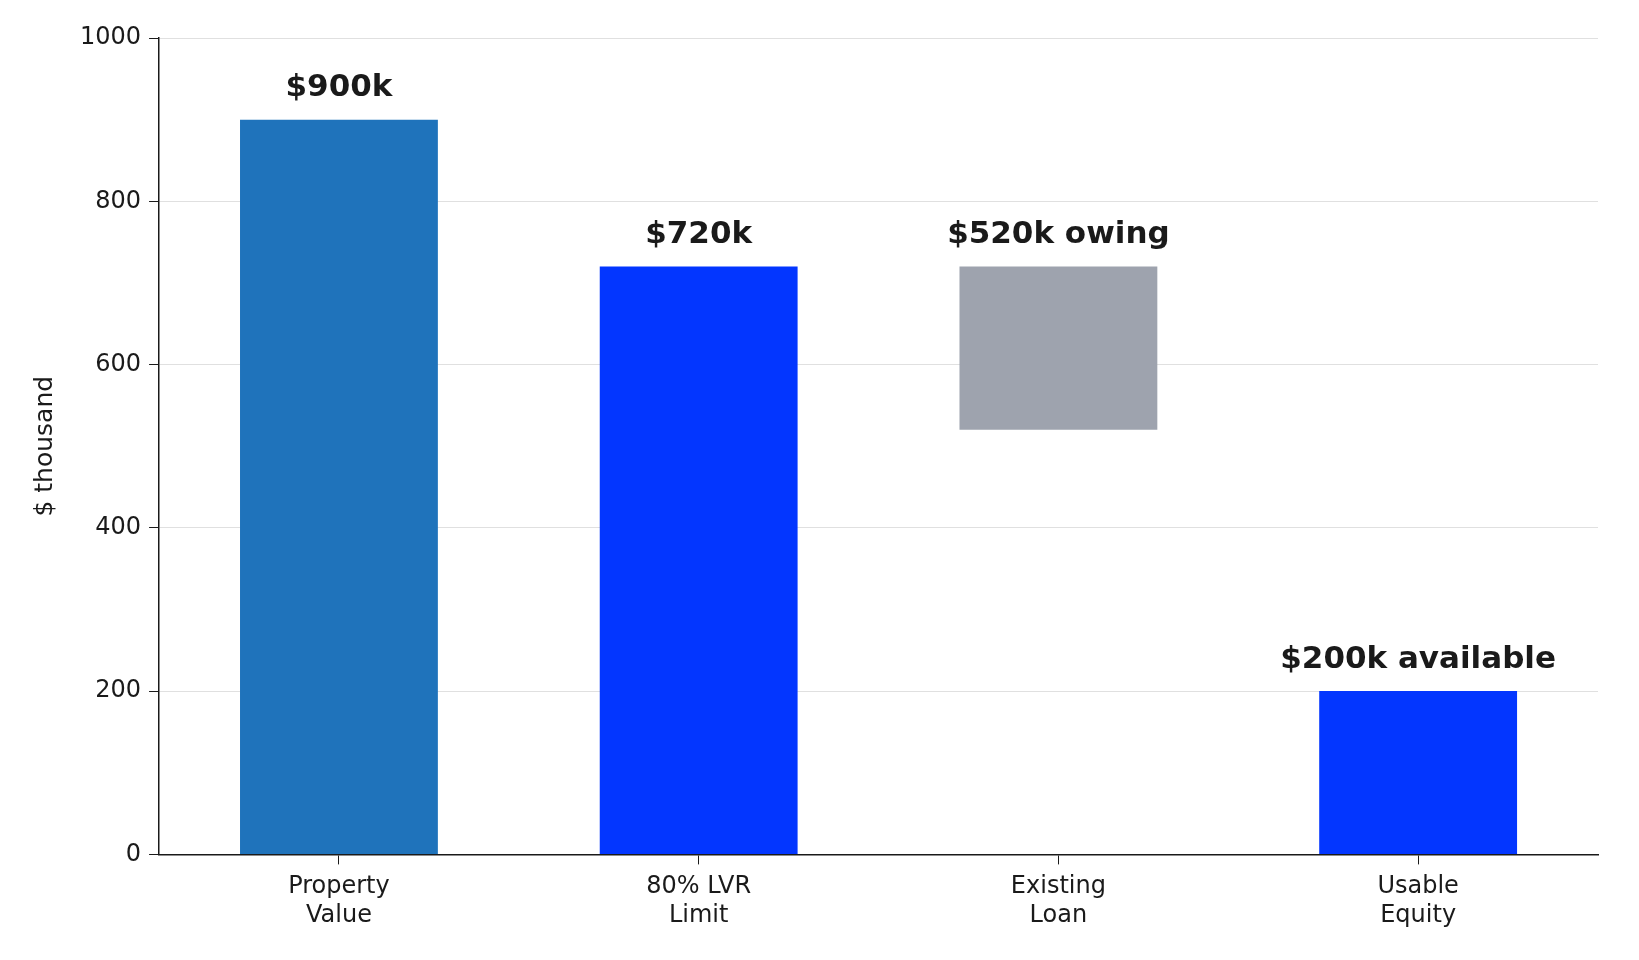  I want to click on x-tick-label: Existing Loan, so click(1058, 899).